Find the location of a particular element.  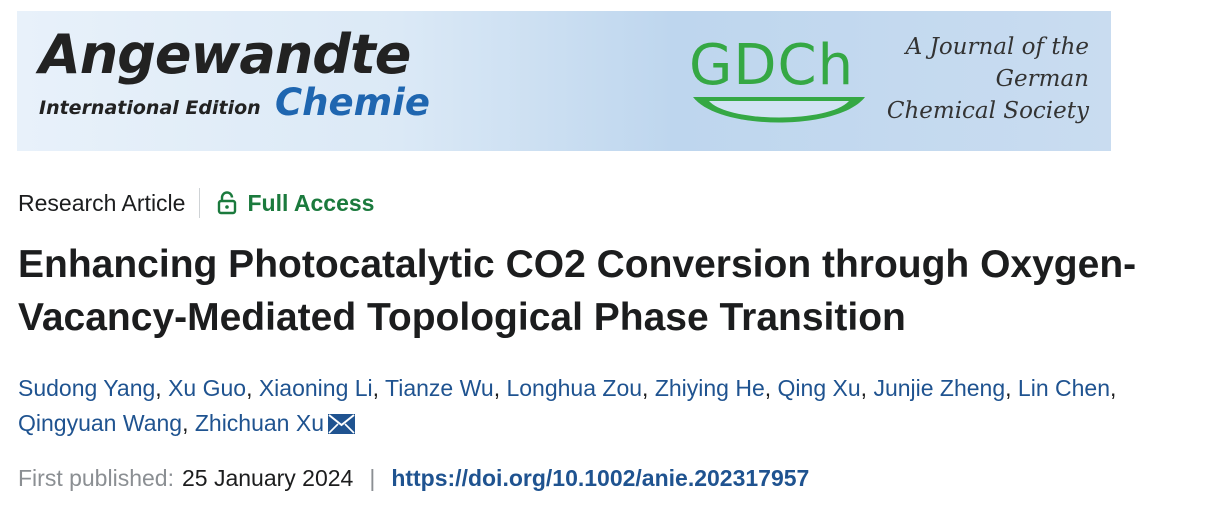

author-link: Xu Guo is located at coordinates (207, 388).